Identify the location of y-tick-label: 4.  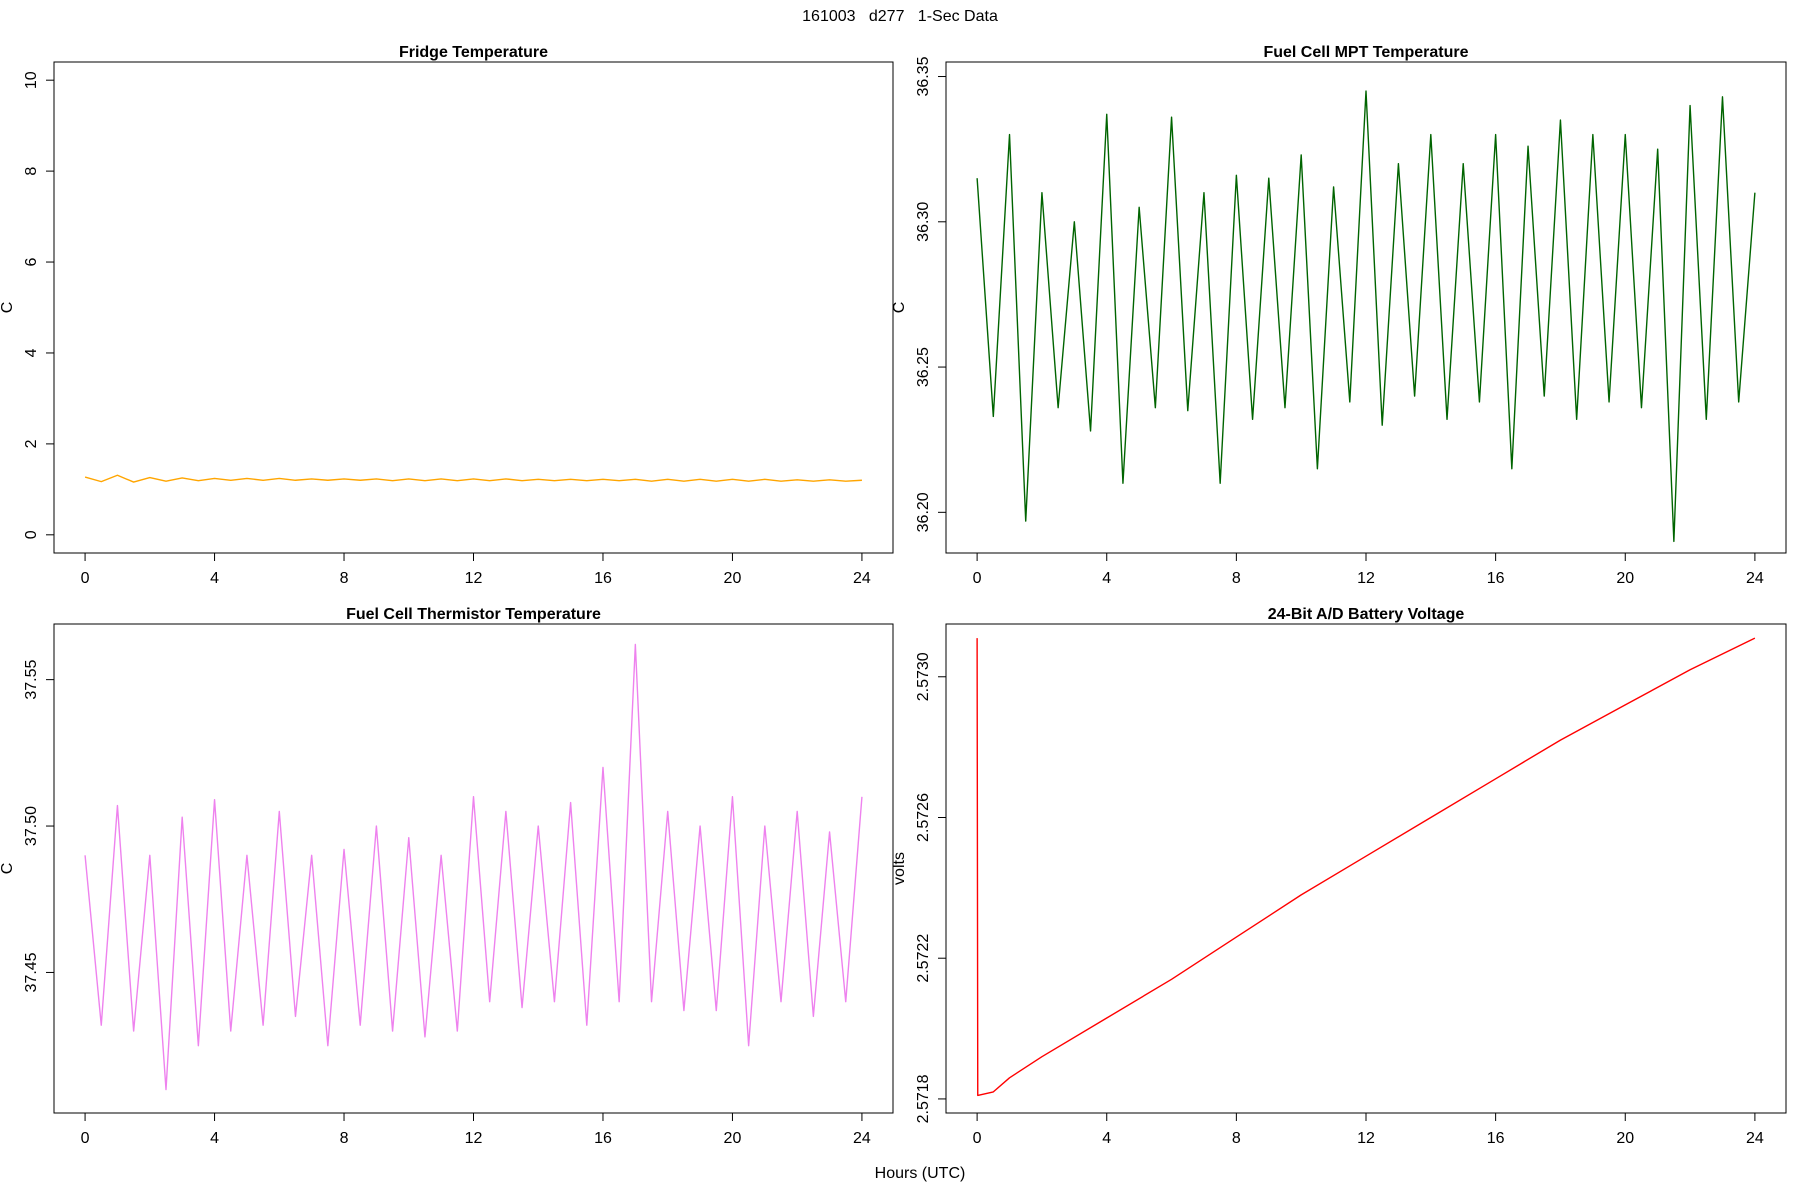
(31, 352).